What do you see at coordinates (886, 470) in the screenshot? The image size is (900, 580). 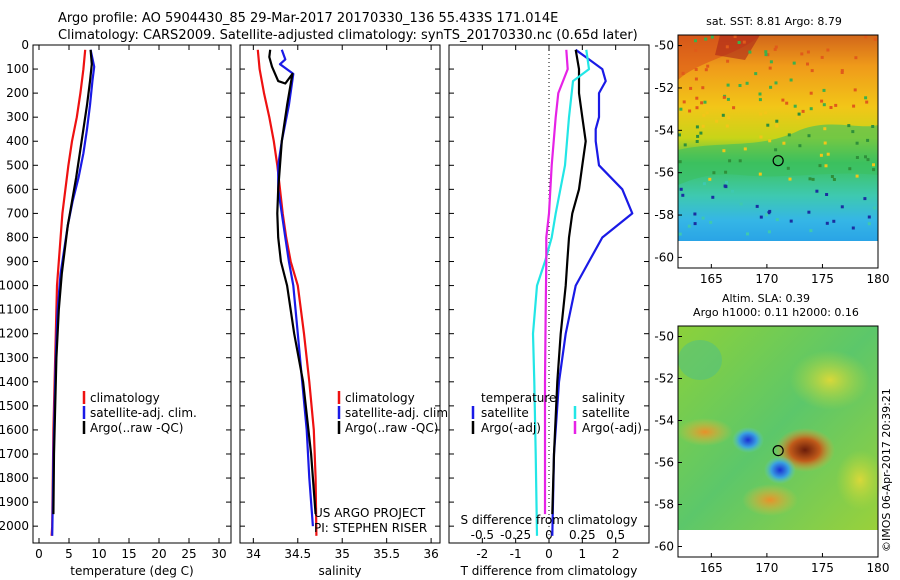 I see `imos-credit: ©IMOS 06-Apr-2017 20:39:21` at bounding box center [886, 470].